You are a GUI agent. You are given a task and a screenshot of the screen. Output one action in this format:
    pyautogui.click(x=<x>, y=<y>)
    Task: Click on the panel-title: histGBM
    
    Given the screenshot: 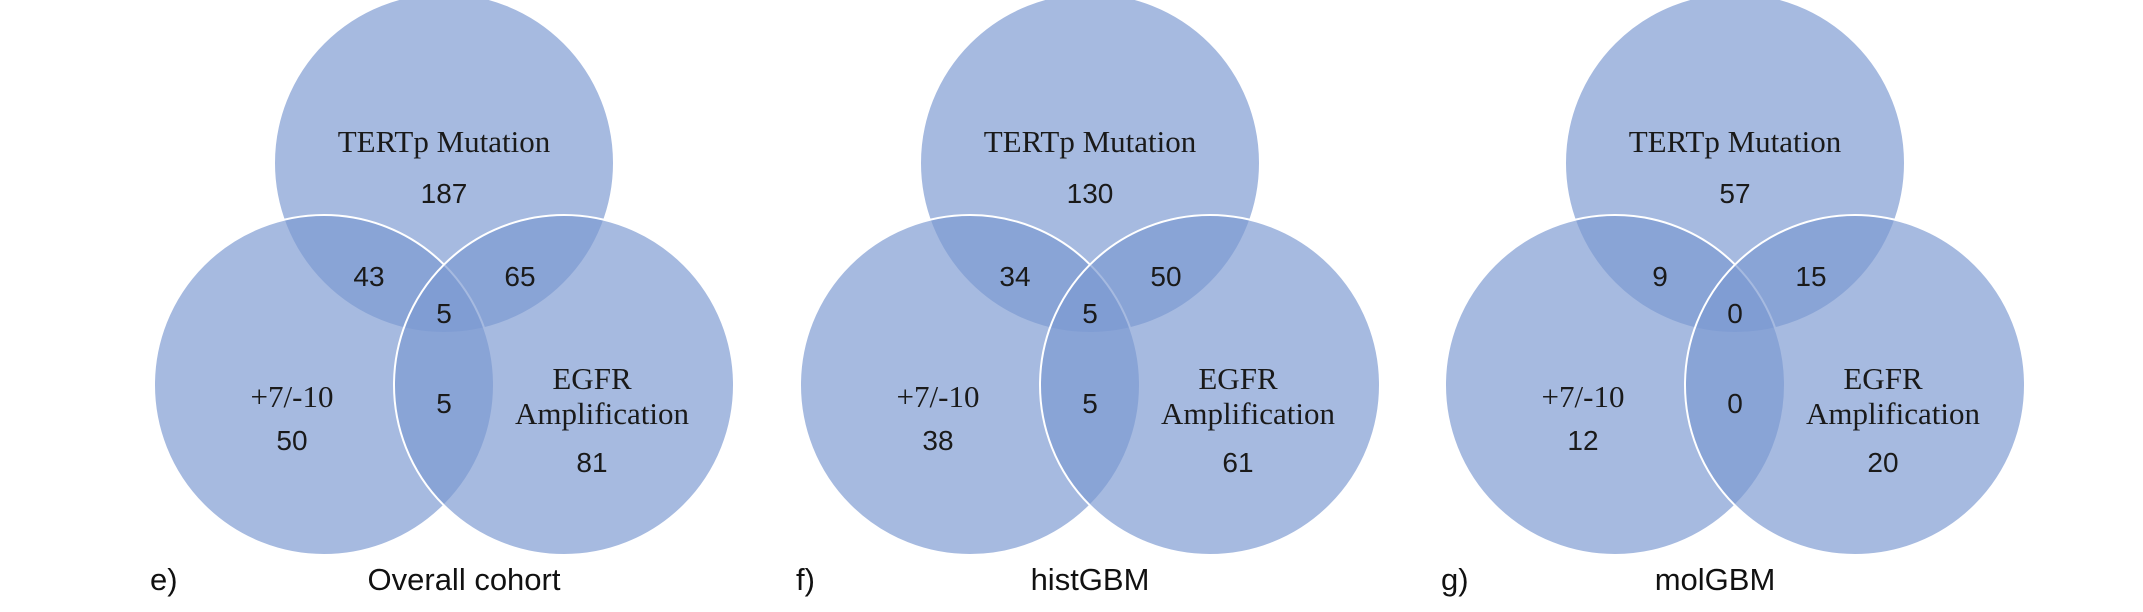 What is the action you would take?
    pyautogui.click(x=1090, y=579)
    